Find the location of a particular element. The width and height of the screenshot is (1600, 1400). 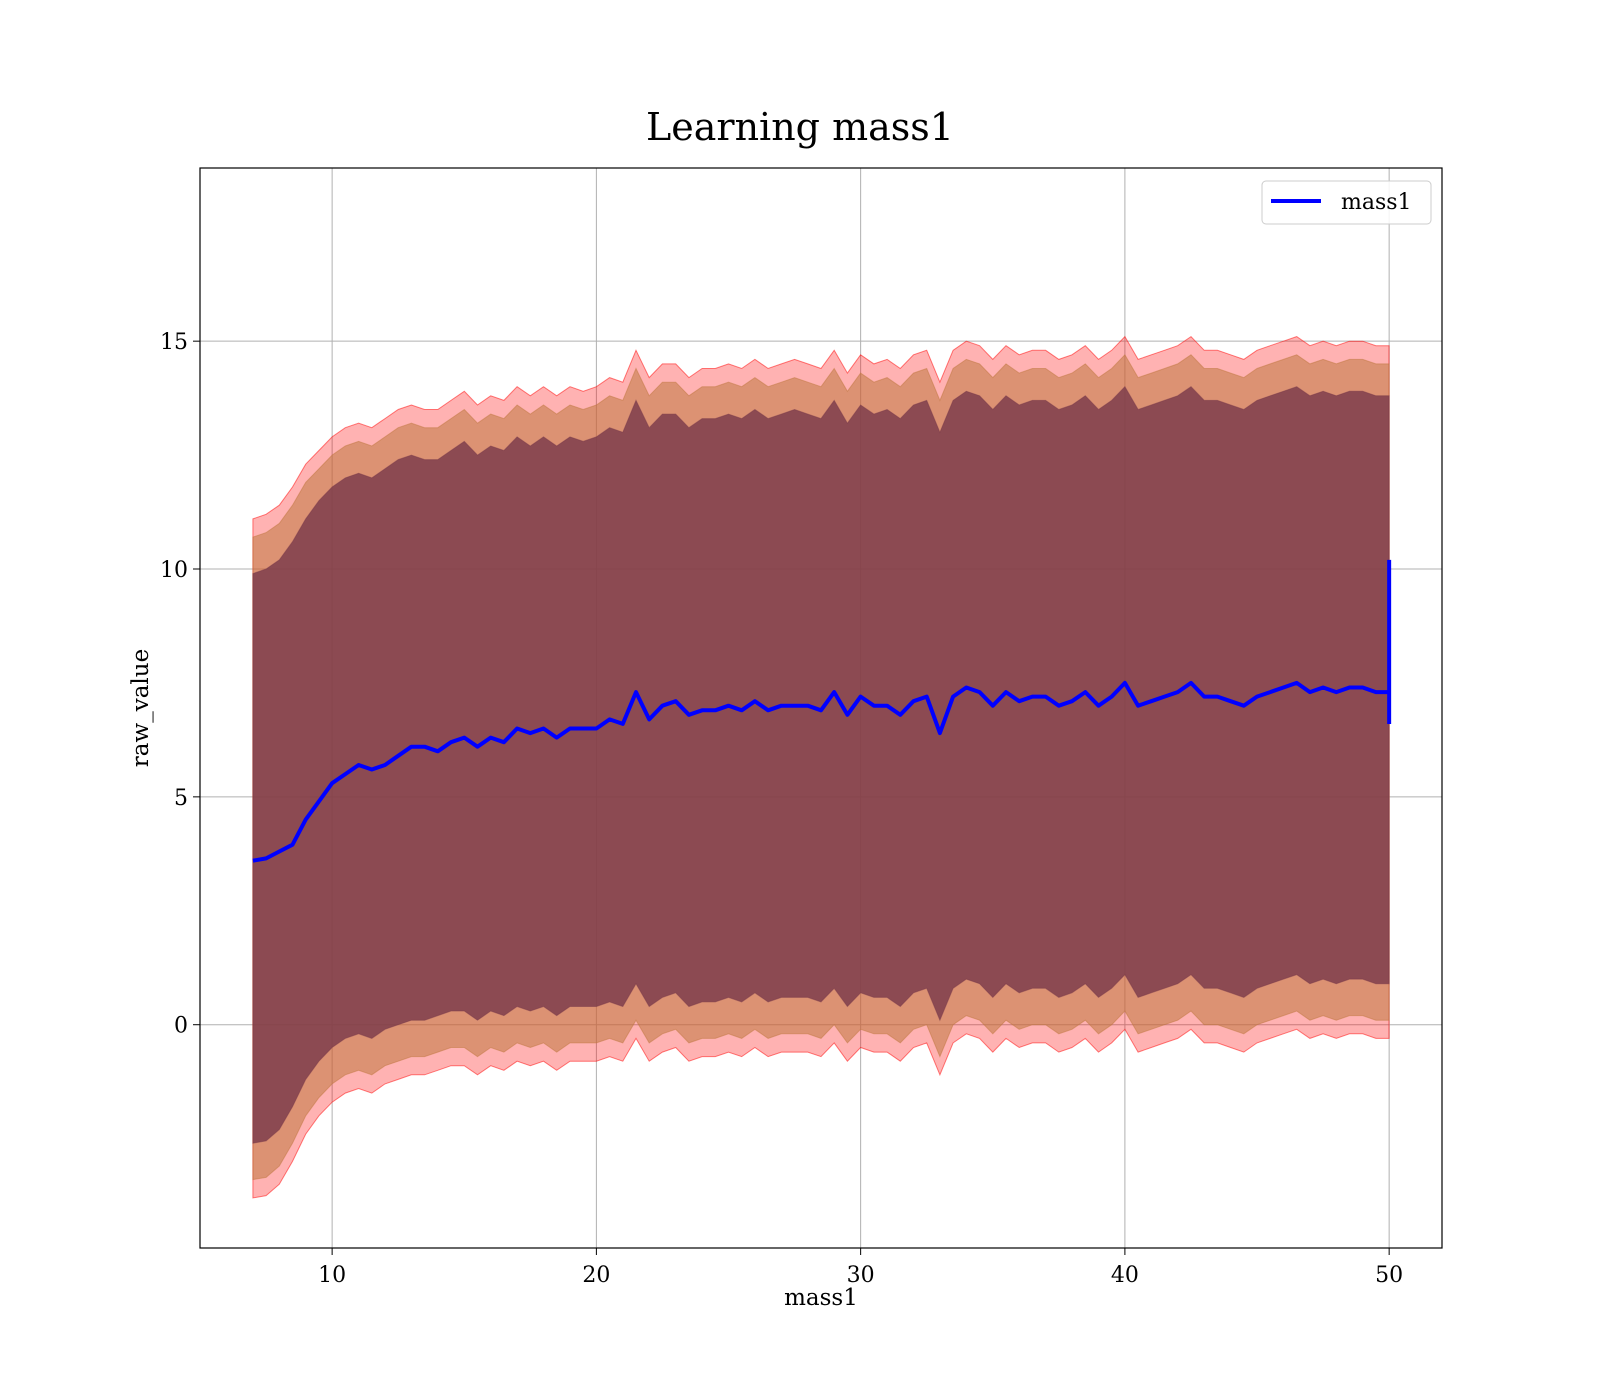

y-tick-label: 10 is located at coordinates (174, 570).